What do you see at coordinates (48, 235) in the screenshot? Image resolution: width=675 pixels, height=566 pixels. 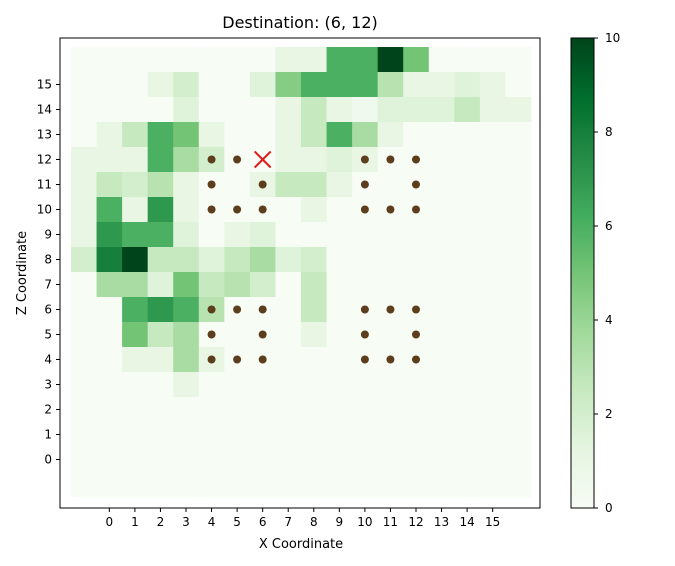 I see `y-tick-label: 9` at bounding box center [48, 235].